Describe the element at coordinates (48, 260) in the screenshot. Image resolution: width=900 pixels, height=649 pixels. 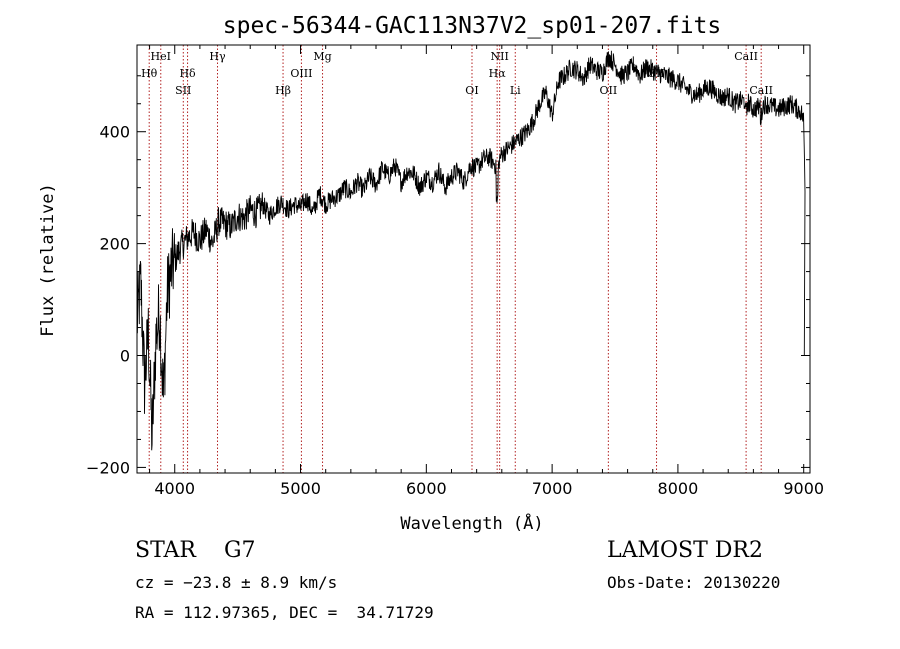
I see `y-axis-label: Flux (relative)` at that location.